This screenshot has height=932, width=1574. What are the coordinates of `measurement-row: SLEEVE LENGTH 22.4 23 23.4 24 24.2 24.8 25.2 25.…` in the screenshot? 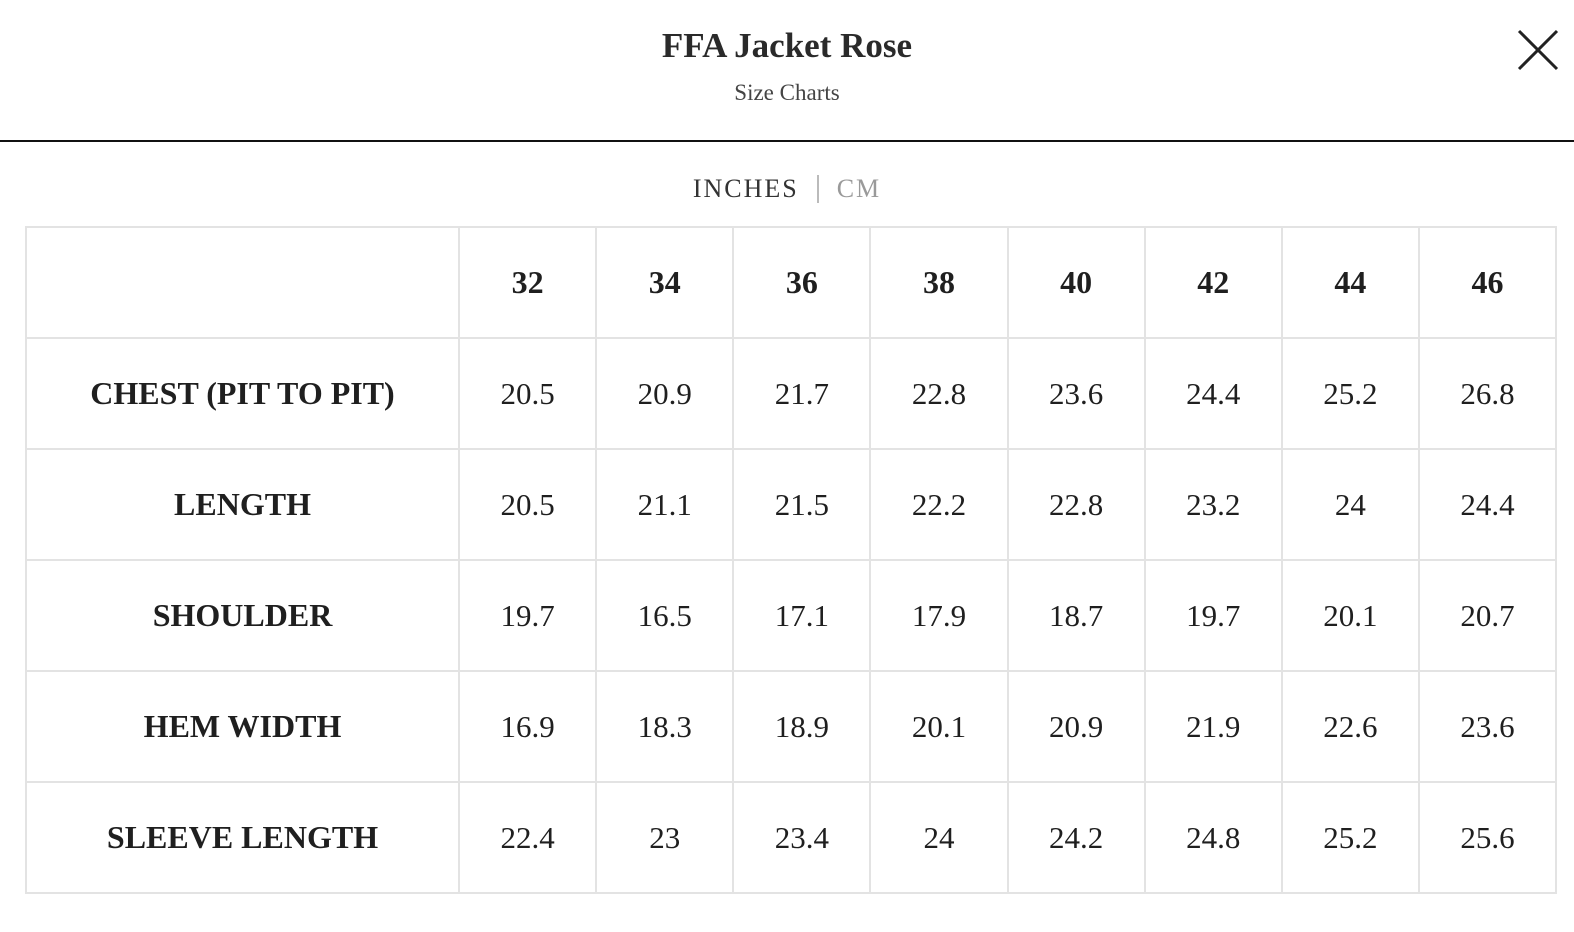 It's located at (791, 837).